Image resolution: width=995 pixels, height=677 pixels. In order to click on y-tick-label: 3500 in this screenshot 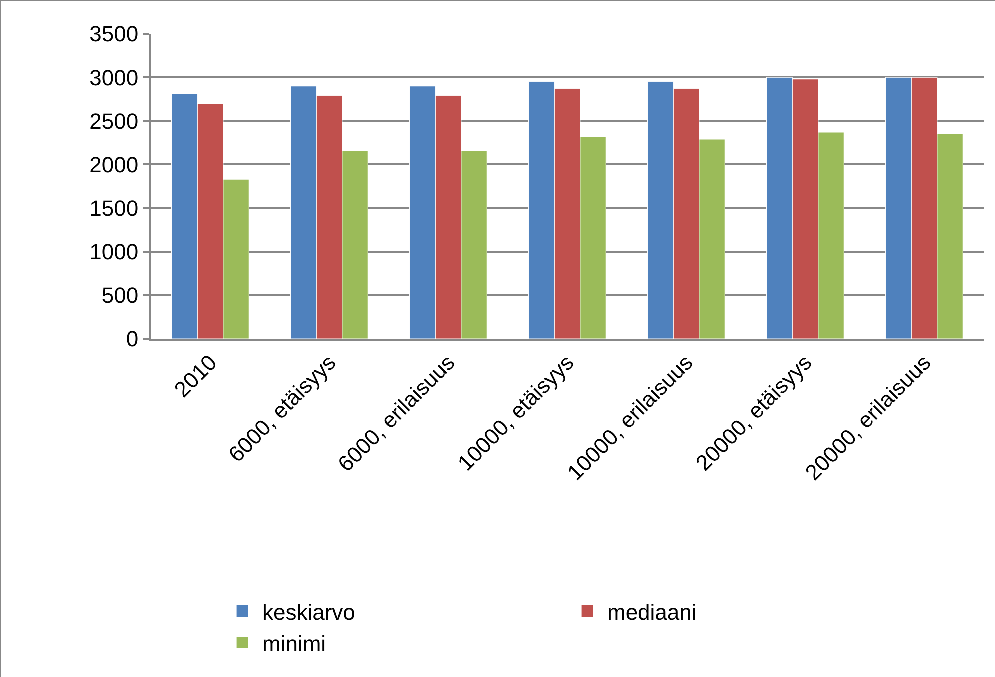, I will do `click(114, 34)`.